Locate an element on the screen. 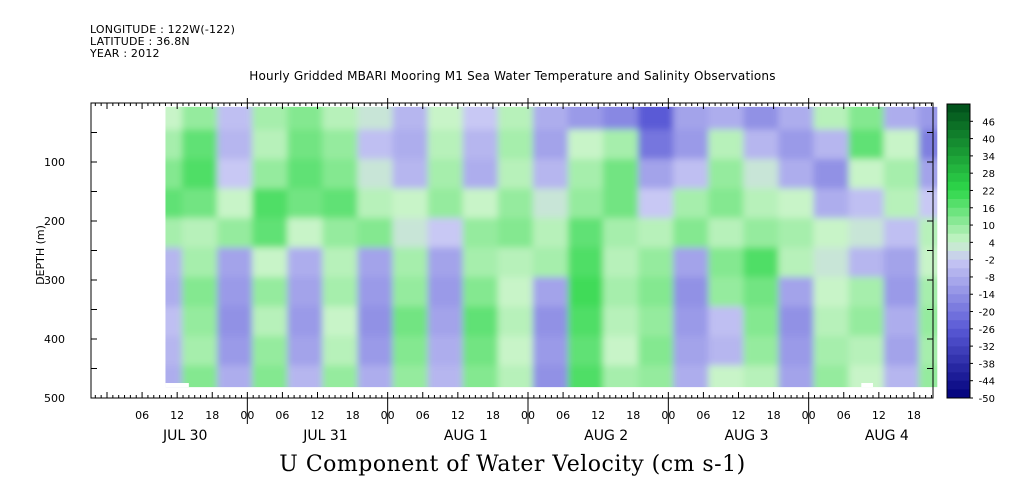 The height and width of the screenshot is (504, 1009). colorbar-label: -26 is located at coordinates (987, 330).